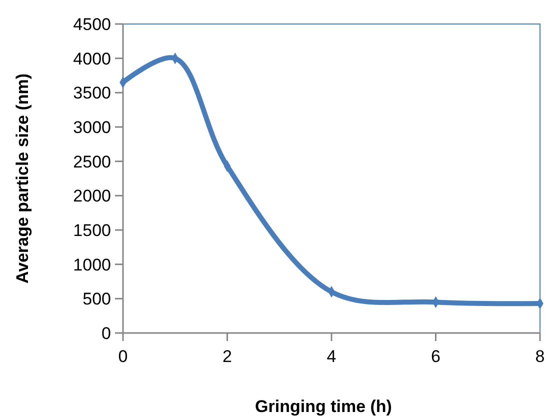 Image resolution: width=549 pixels, height=420 pixels. What do you see at coordinates (96, 299) in the screenshot?
I see `y-tick-label: 500` at bounding box center [96, 299].